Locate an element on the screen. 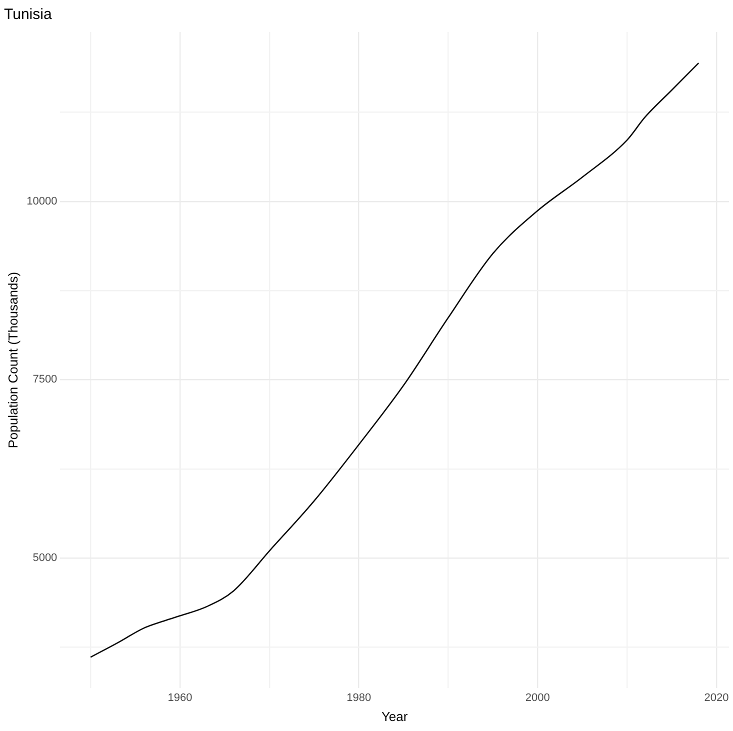 This screenshot has height=731, width=733. x-tick-label: 1960 is located at coordinates (180, 698).